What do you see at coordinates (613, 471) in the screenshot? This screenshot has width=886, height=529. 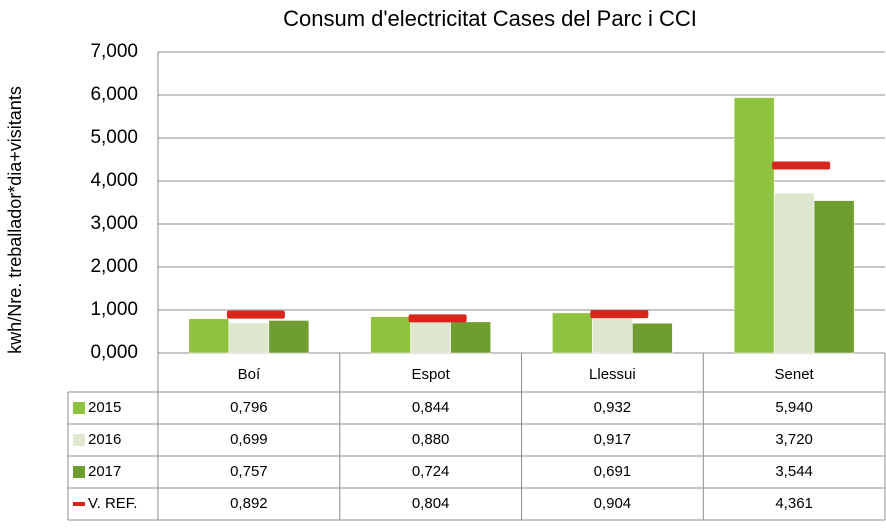 I see `value-label: 0,691` at bounding box center [613, 471].